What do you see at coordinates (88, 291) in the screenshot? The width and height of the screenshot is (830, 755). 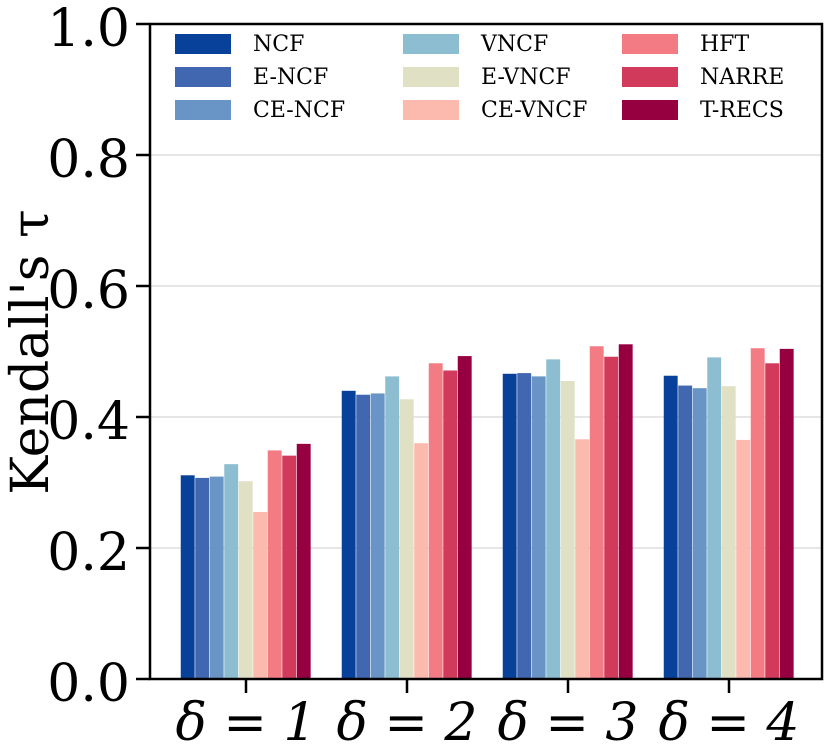 I see `y-tick-label: 0.6` at bounding box center [88, 291].